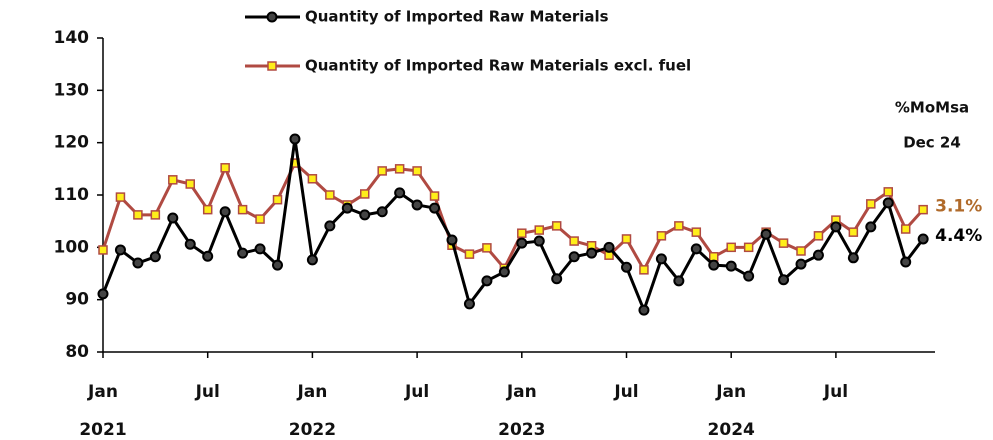  What do you see at coordinates (312, 430) in the screenshot?
I see `year-label: 2022` at bounding box center [312, 430].